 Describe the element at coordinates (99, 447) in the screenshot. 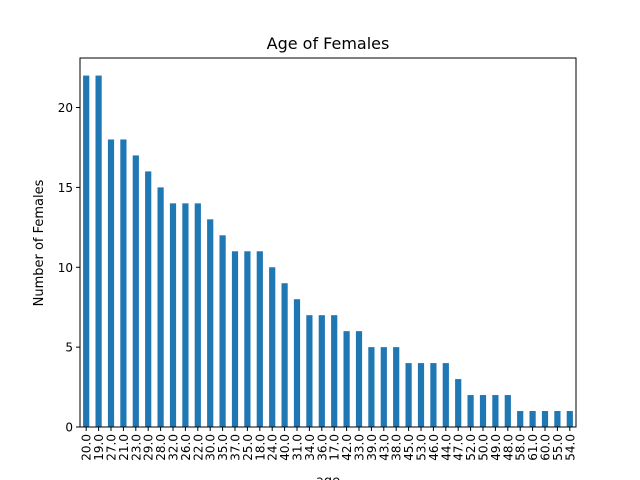

I see `x-tick-label: 19.0` at that location.